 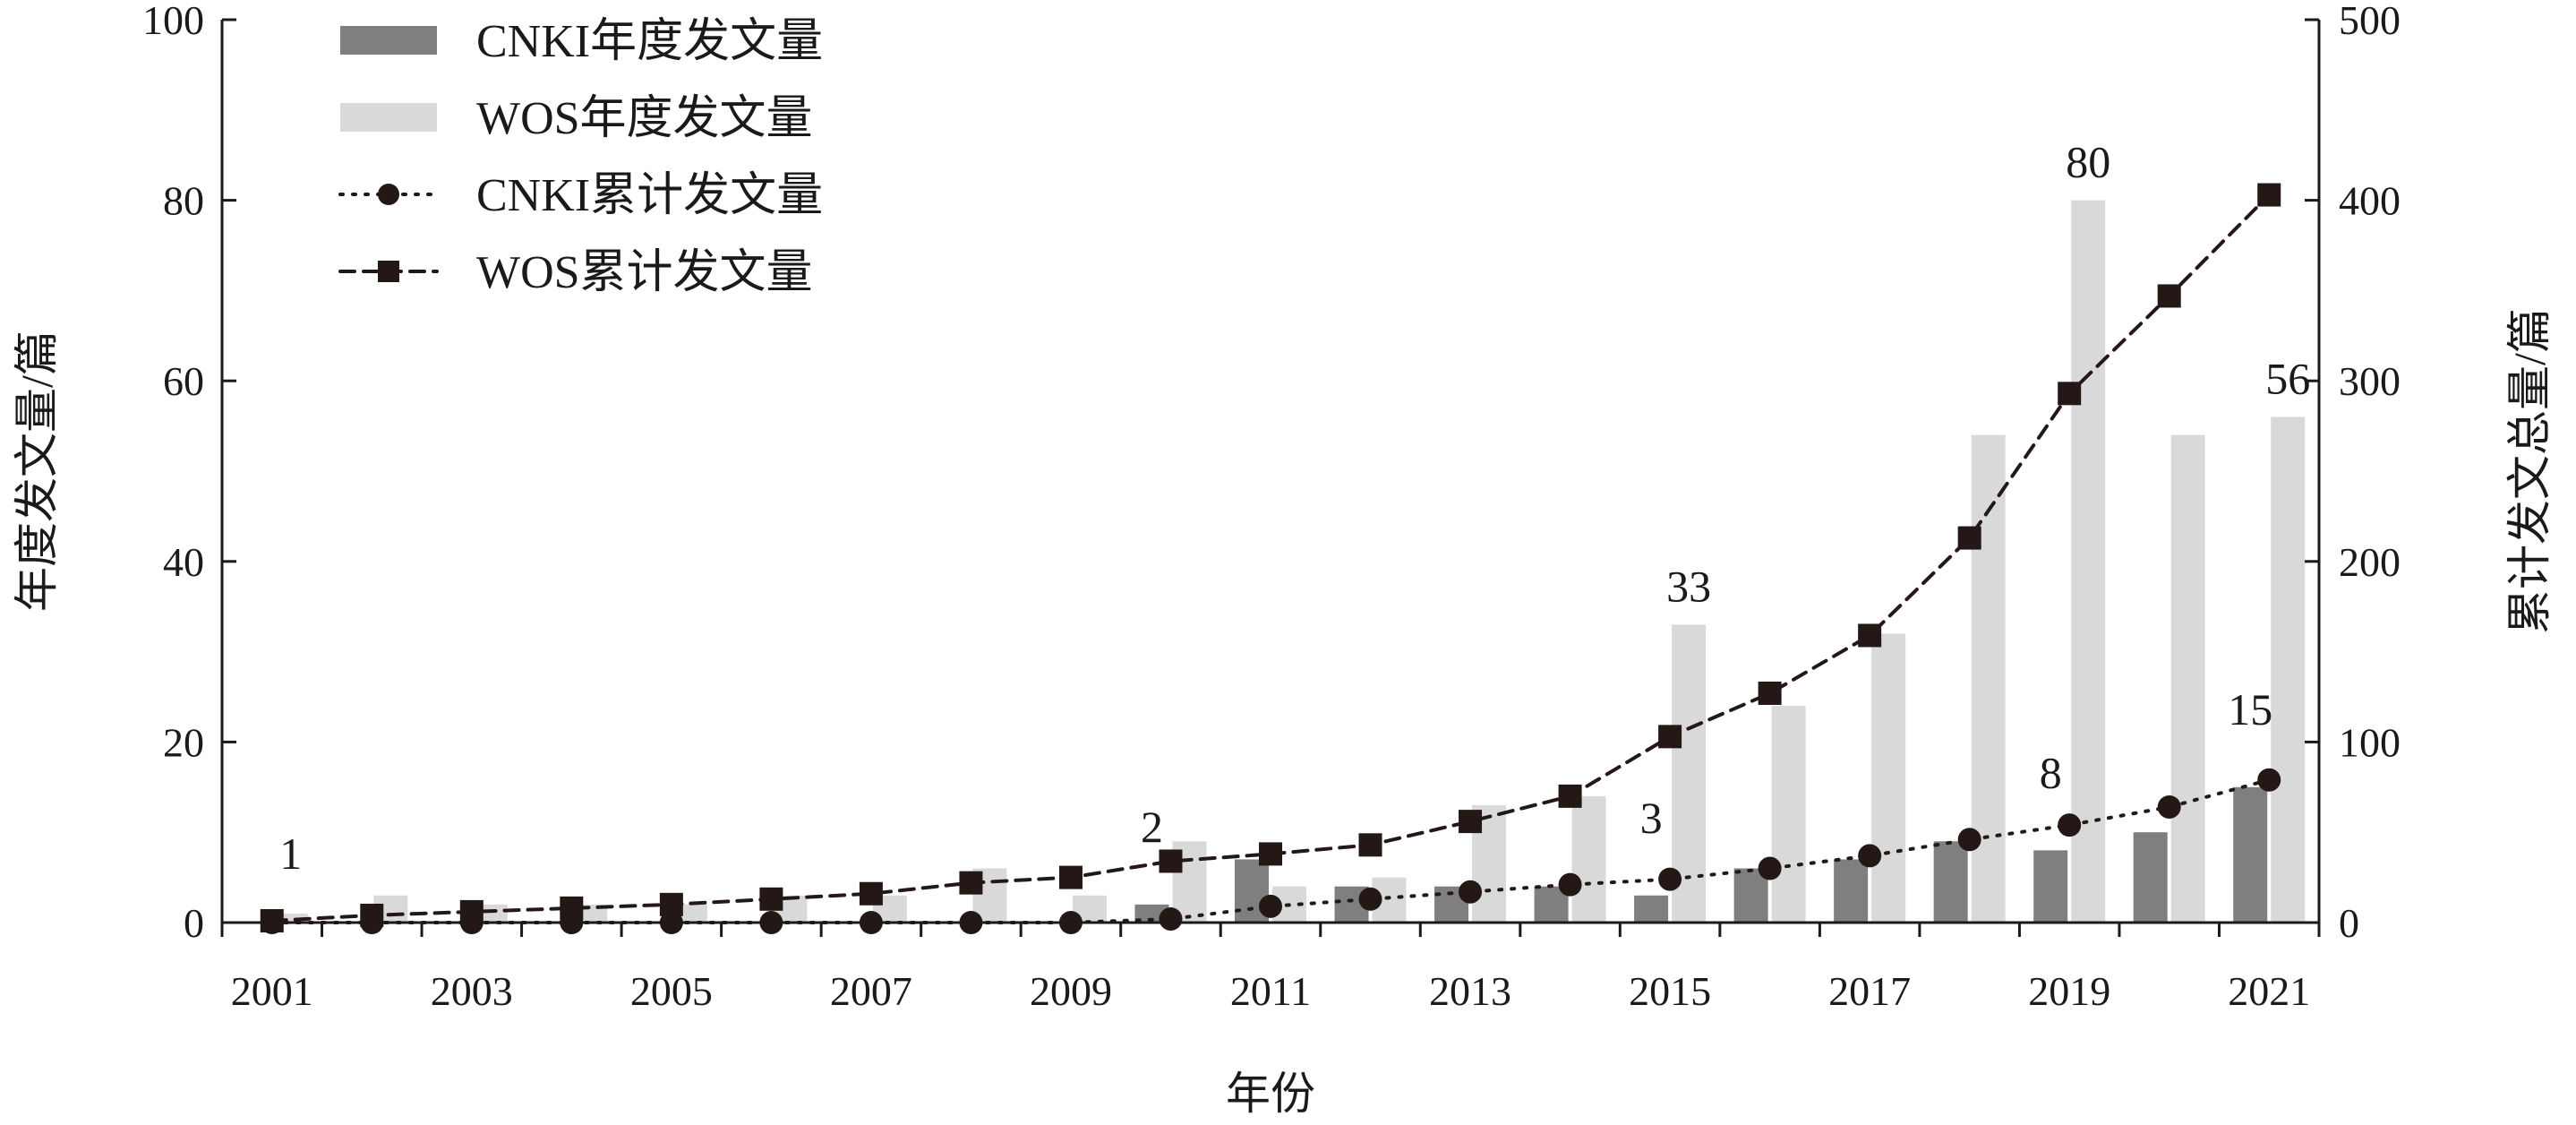 I want to click on x-axis-title: 年份, so click(x=1270, y=1094).